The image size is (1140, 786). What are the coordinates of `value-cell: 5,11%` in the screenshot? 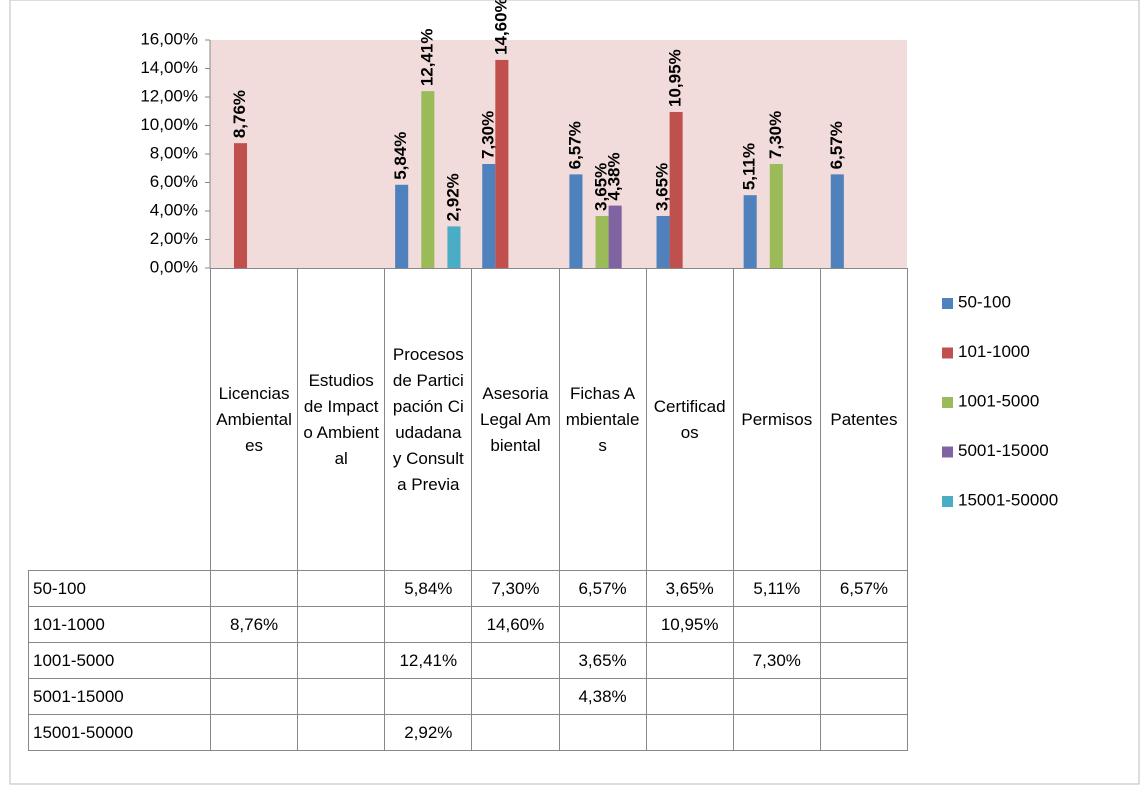 It's located at (776, 588).